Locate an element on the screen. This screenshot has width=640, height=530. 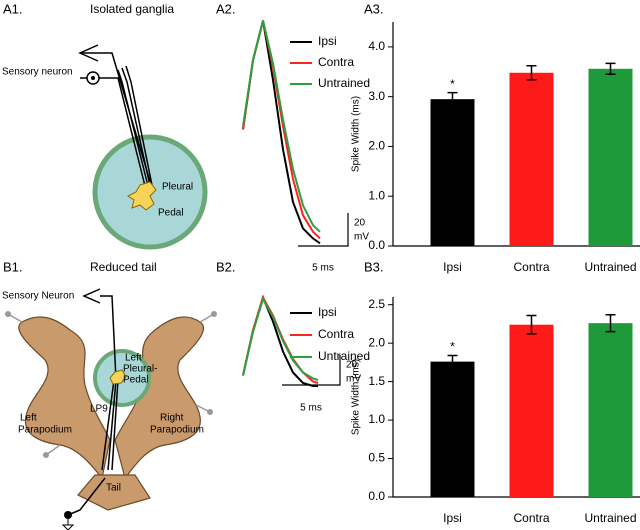
left-parapodium is located at coordinates (64, 398).